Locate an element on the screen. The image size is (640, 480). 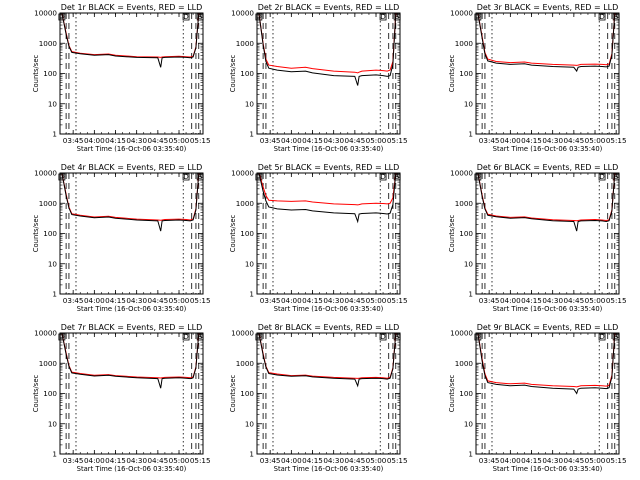
panel-title: Det 9r BLACK = Events, RED = LLD is located at coordinates (548, 327).